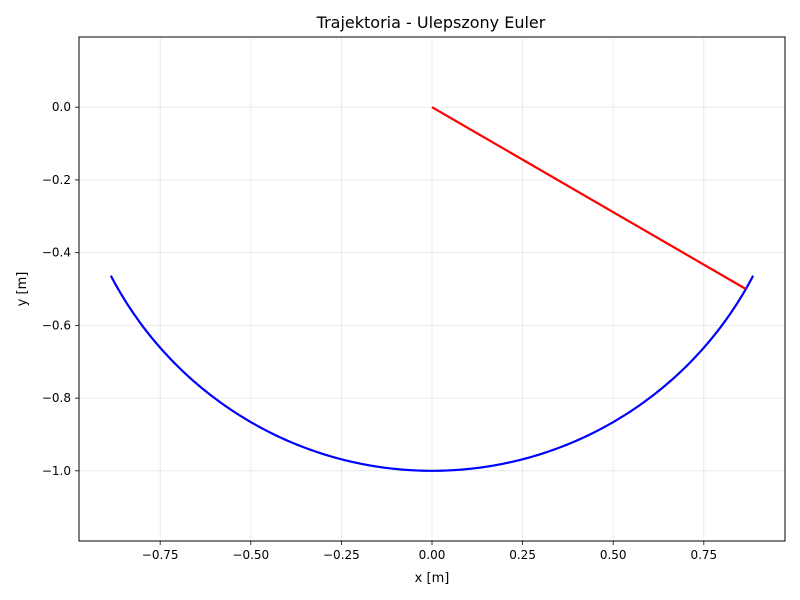 Image resolution: width=800 pixels, height=600 pixels. Describe the element at coordinates (703, 555) in the screenshot. I see `x-tick-label: 0.75` at that location.